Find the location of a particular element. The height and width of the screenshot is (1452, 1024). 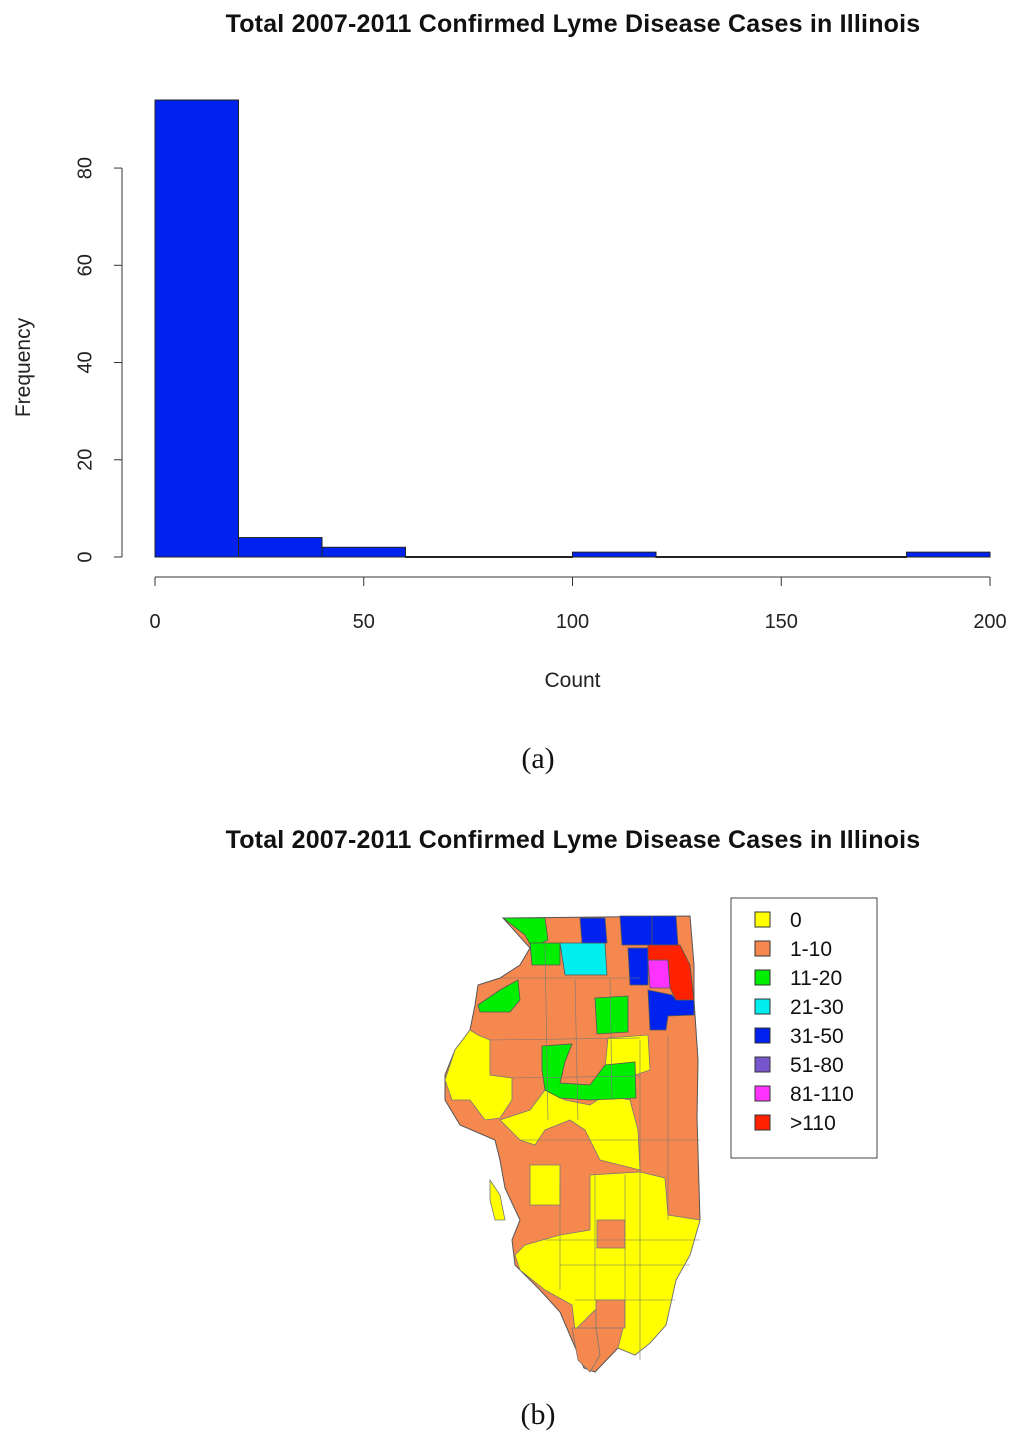

legend-label: 21-30 is located at coordinates (817, 1007).